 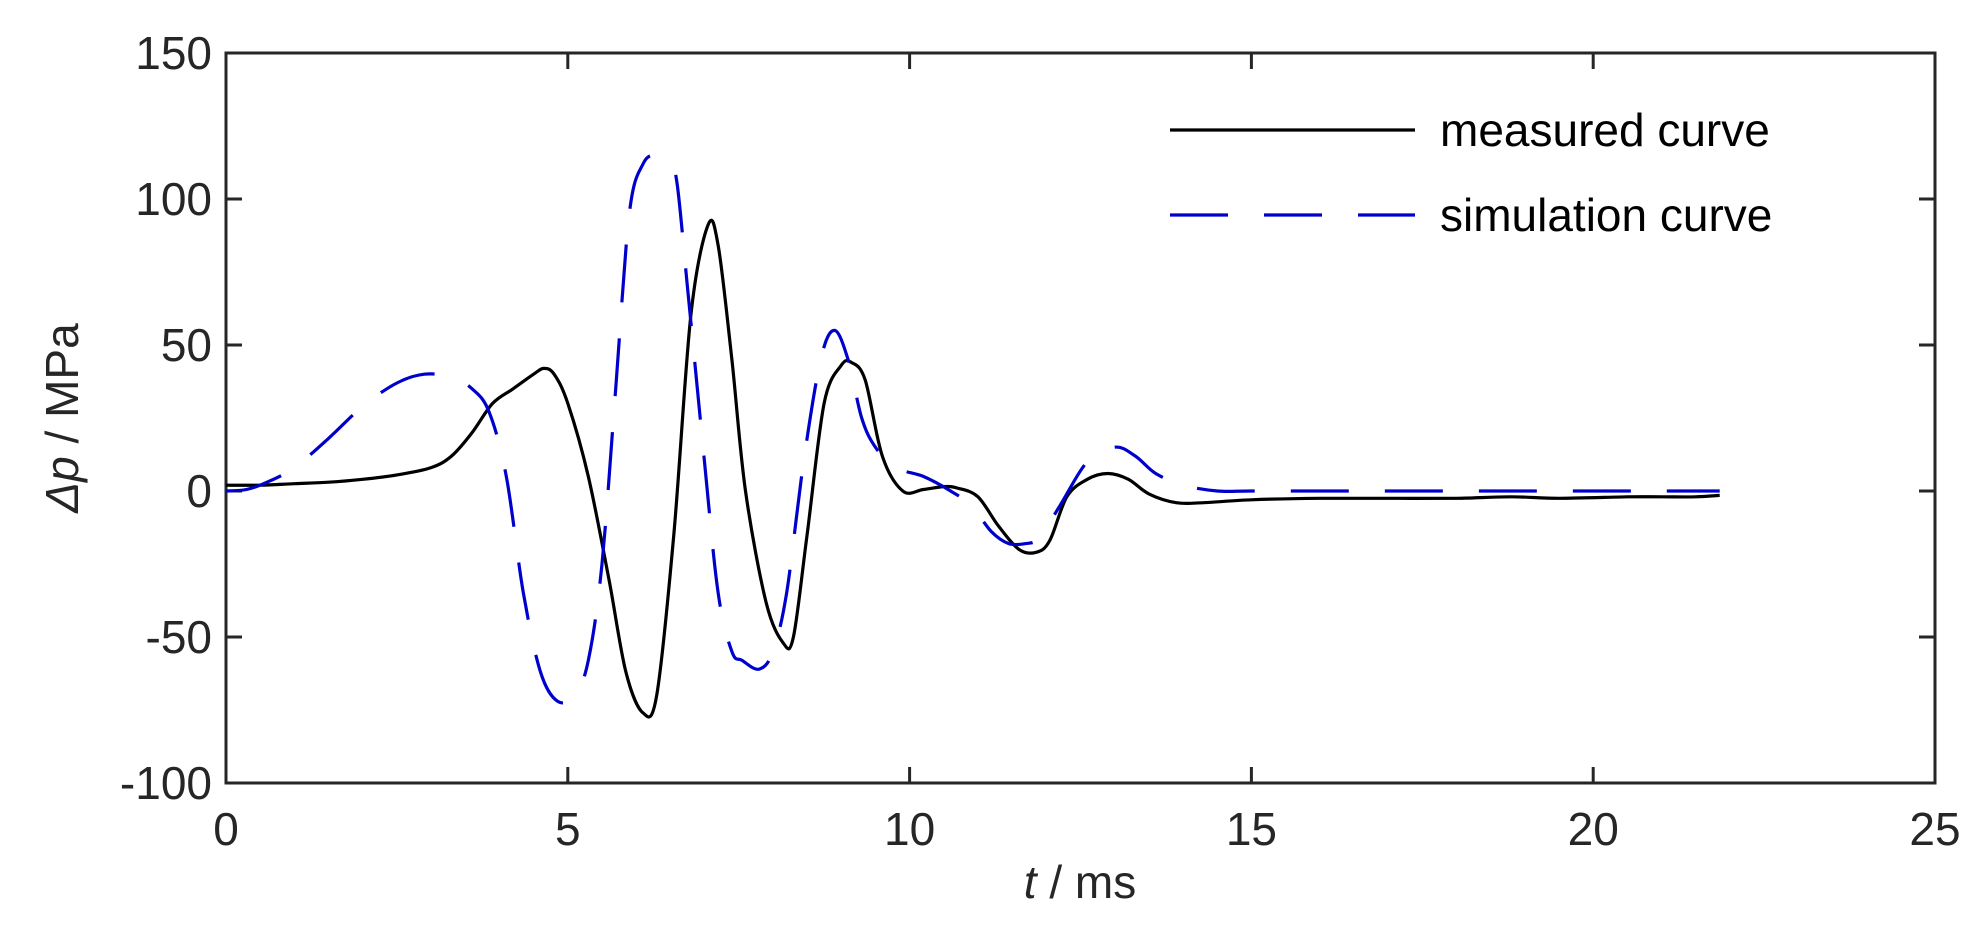 I want to click on x-tick-label: 0, so click(x=226, y=829).